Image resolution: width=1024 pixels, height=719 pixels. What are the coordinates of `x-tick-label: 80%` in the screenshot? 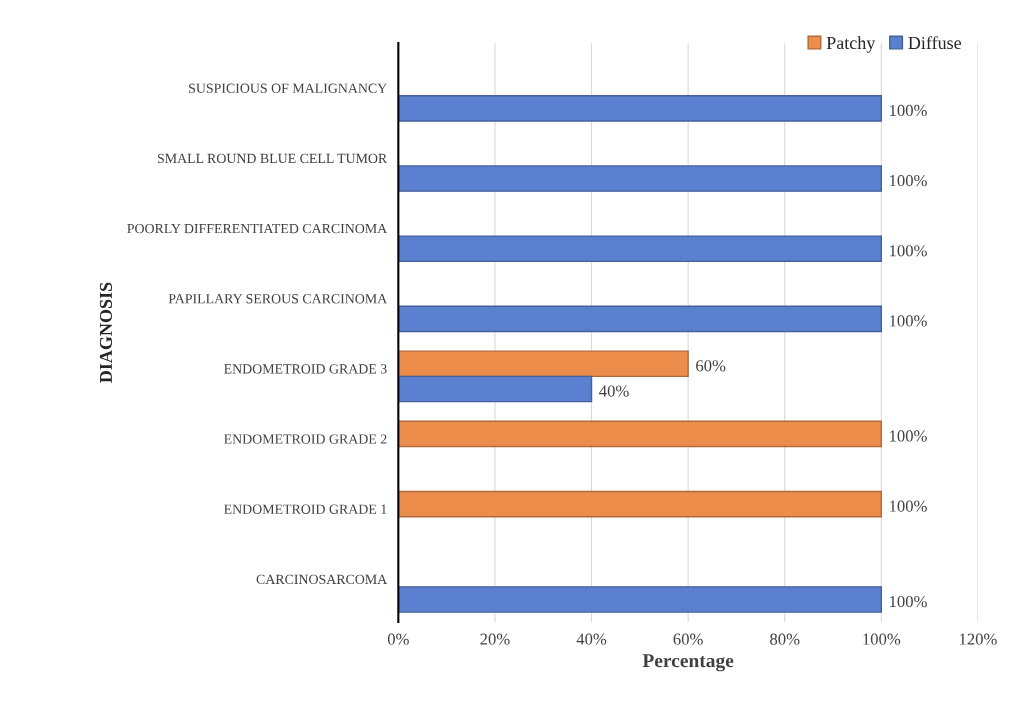 It's located at (785, 639).